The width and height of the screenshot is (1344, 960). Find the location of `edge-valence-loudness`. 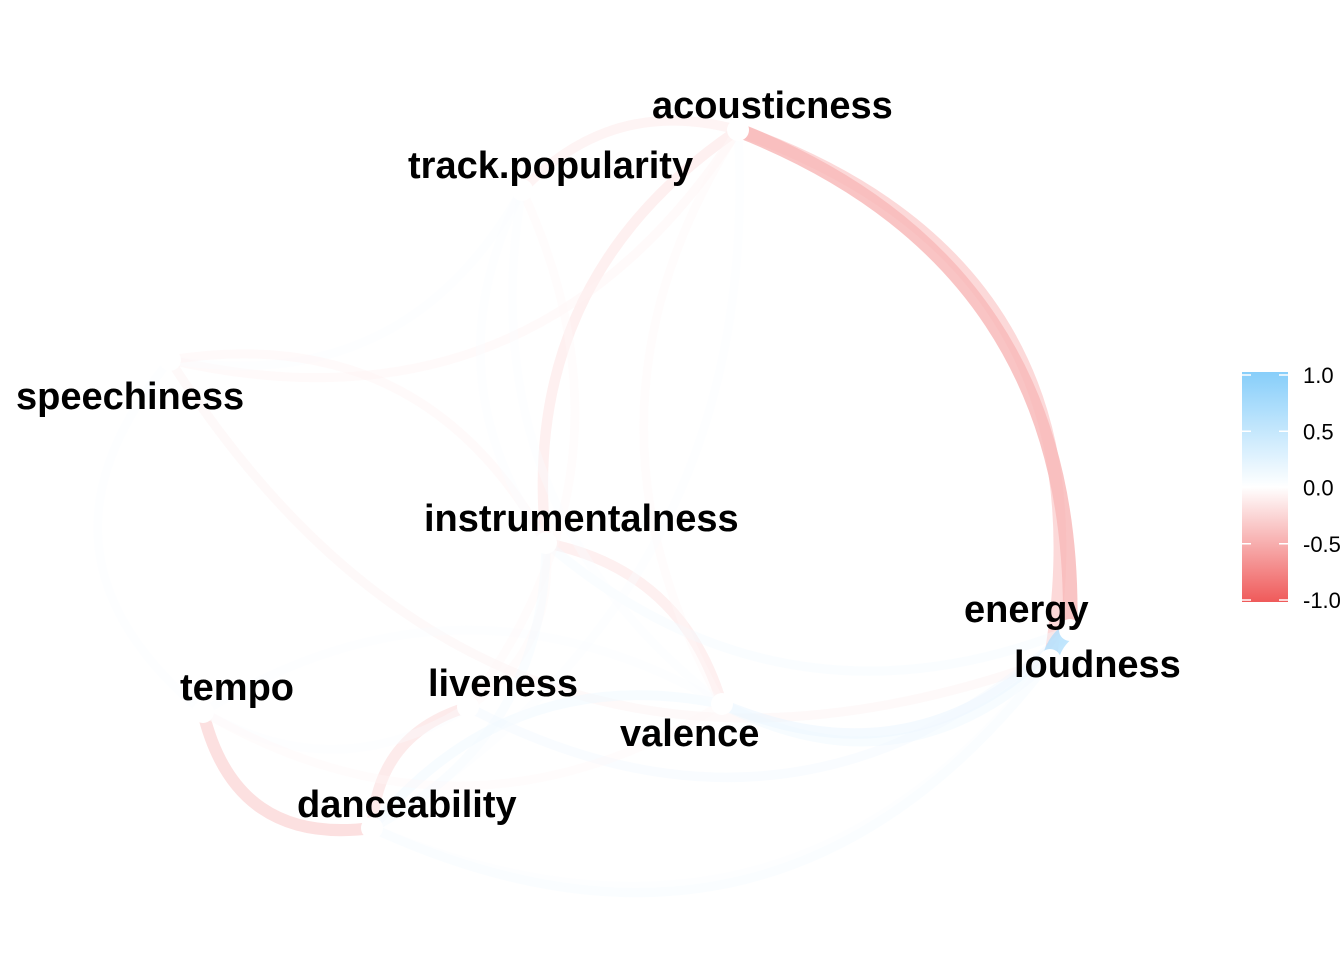

edge-valence-loudness is located at coordinates (886, 701).